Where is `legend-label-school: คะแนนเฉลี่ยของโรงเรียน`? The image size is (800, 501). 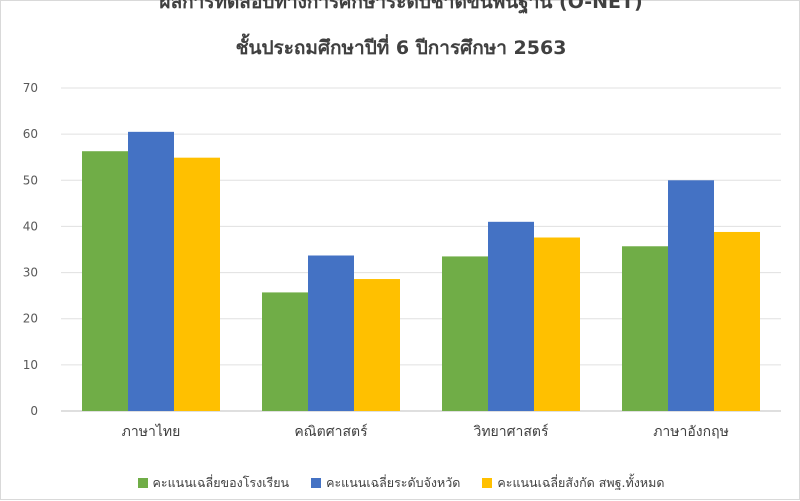 legend-label-school: คะแนนเฉลี่ยของโรงเรียน is located at coordinates (221, 482).